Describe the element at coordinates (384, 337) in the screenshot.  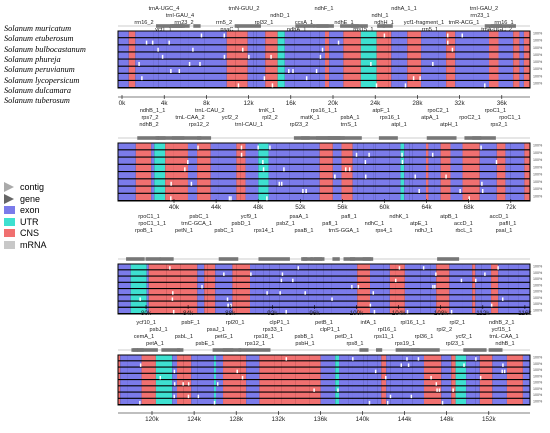
I see `gene-label: rps11_1` at that location.